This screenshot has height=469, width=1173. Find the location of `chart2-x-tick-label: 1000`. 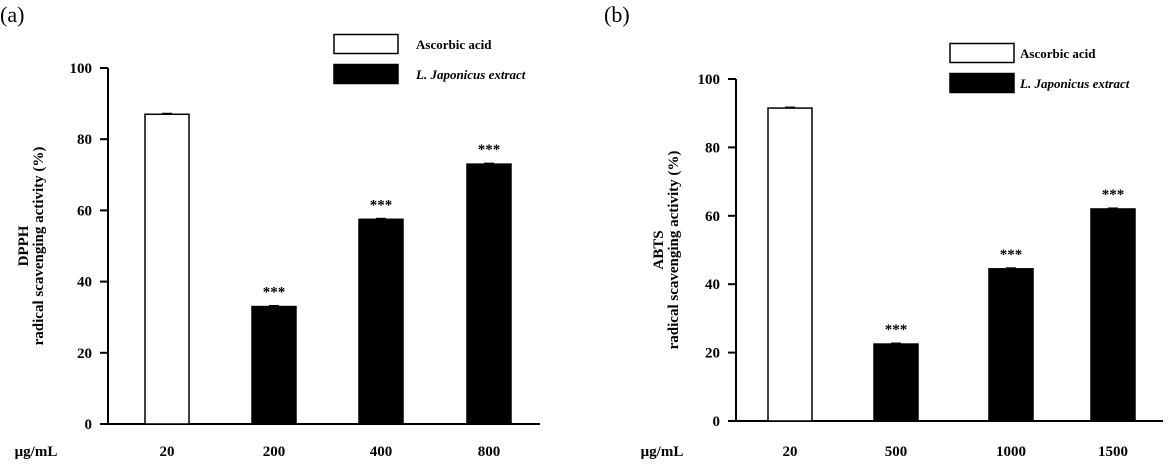

chart2-x-tick-label: 1000 is located at coordinates (1011, 452).